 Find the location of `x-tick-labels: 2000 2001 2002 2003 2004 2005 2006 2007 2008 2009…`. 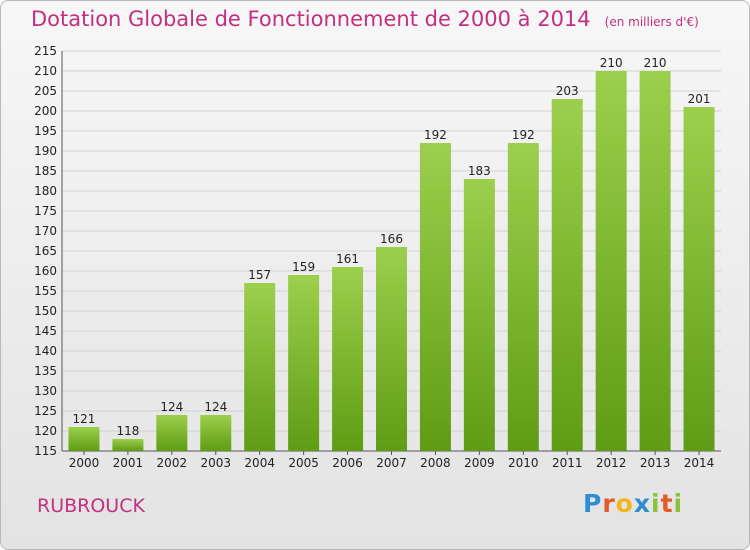

x-tick-labels: 2000 2001 2002 2003 2004 2005 2006 2007 2008 2009… is located at coordinates (392, 463).